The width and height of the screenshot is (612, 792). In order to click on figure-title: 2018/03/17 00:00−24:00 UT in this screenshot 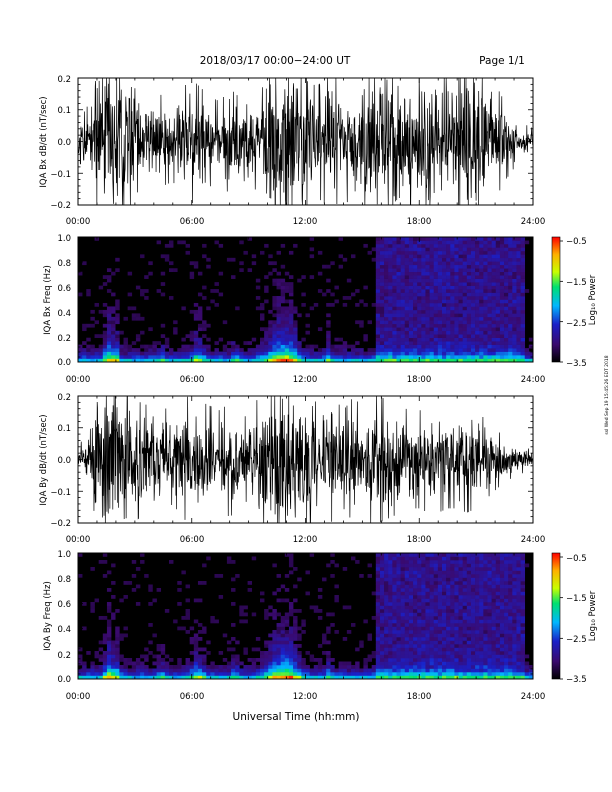, I will do `click(275, 61)`.